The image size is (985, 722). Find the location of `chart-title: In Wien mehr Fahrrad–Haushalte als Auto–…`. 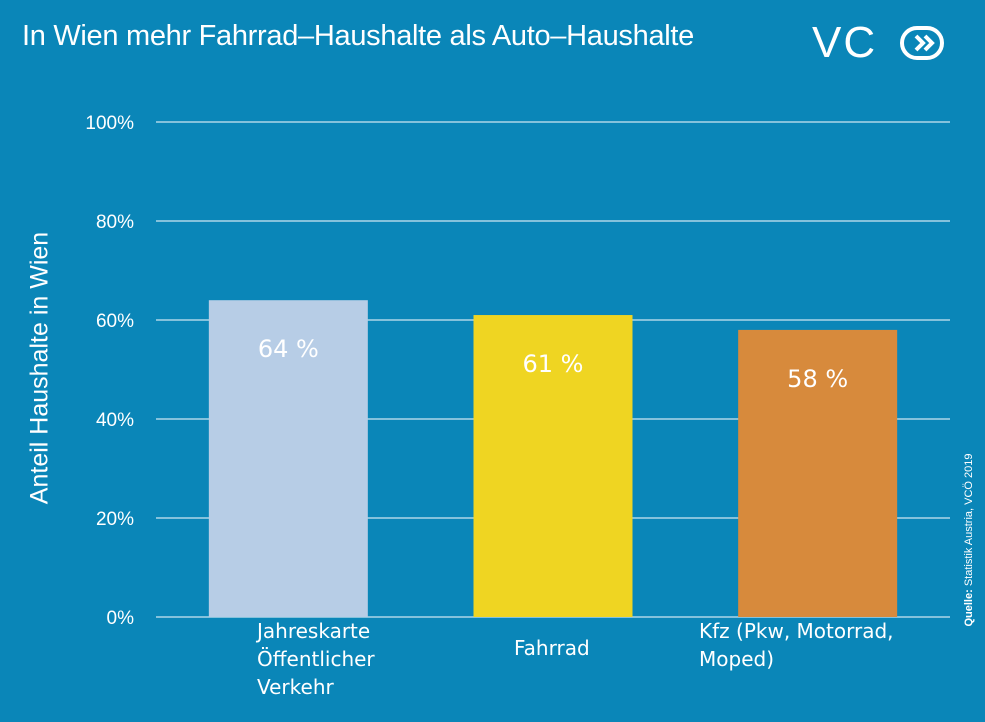

chart-title: In Wien mehr Fahrrad–Haushalte als Auto–… is located at coordinates (358, 36).